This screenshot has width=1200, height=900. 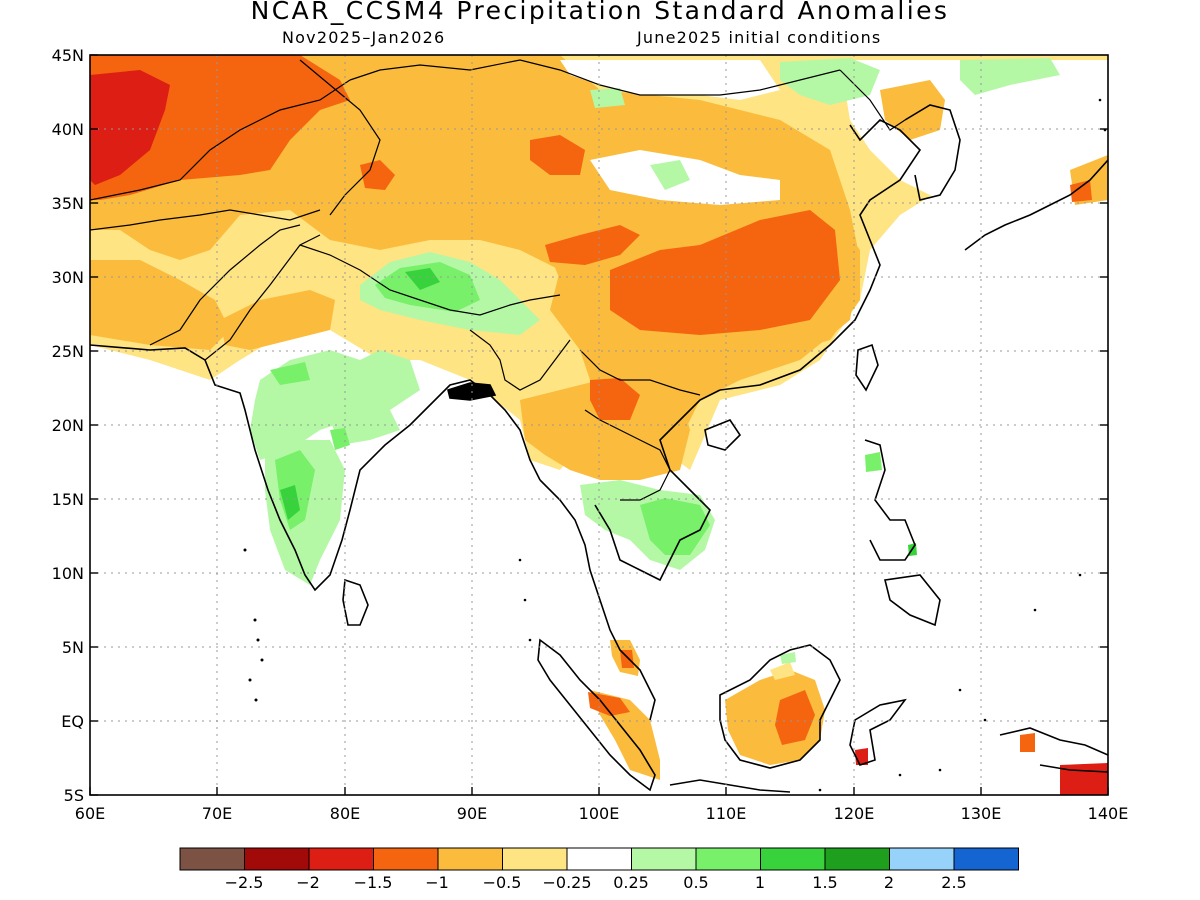 I want to click on anomaly-wet-india-east, so click(x=365, y=427).